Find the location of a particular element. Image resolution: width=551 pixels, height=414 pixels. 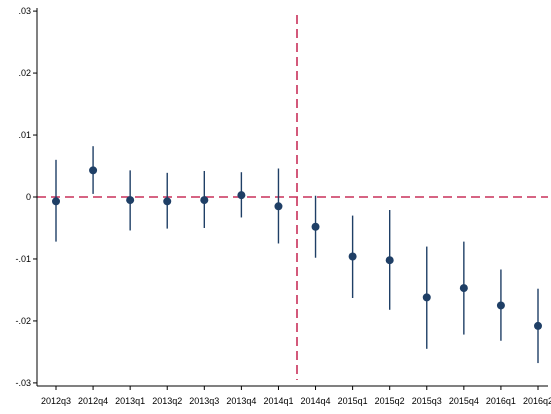

x-tick-label: 2015q3 is located at coordinates (427, 401).